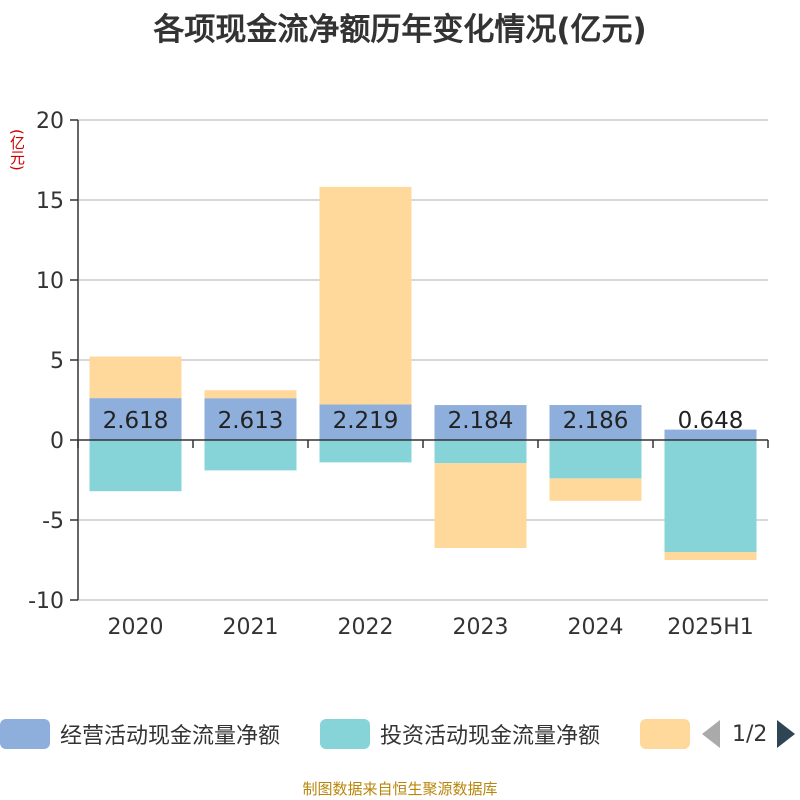 The image size is (800, 800). Describe the element at coordinates (710, 627) in the screenshot. I see `x-tick-label: 2025H1` at that location.